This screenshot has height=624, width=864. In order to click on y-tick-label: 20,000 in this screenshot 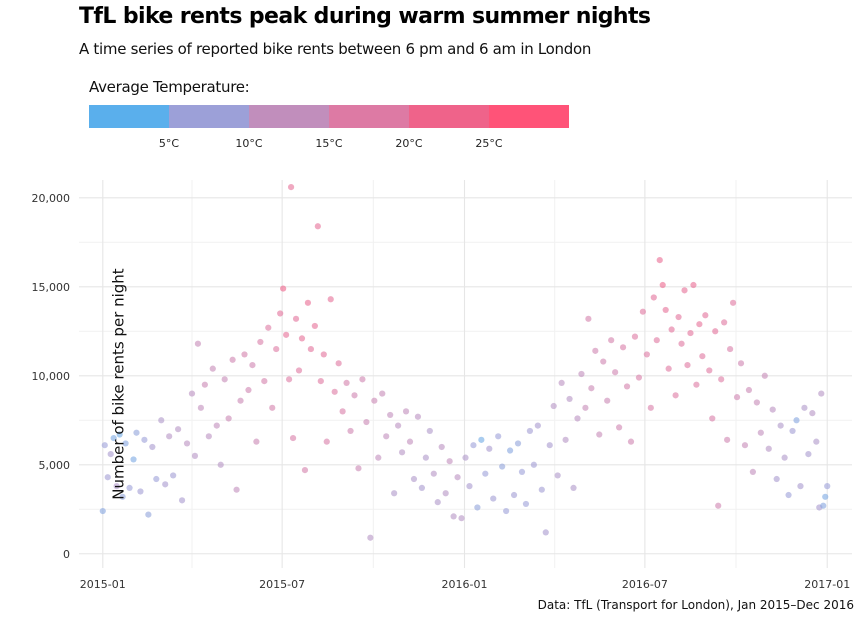, I will do `click(51, 198)`.